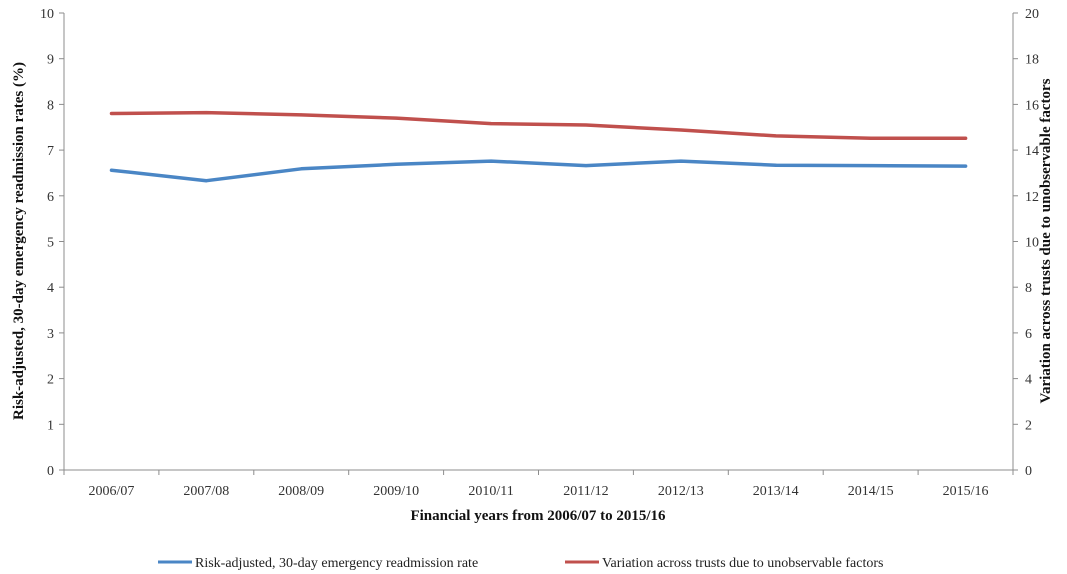  I want to click on left-tick-label: 4, so click(50, 288).